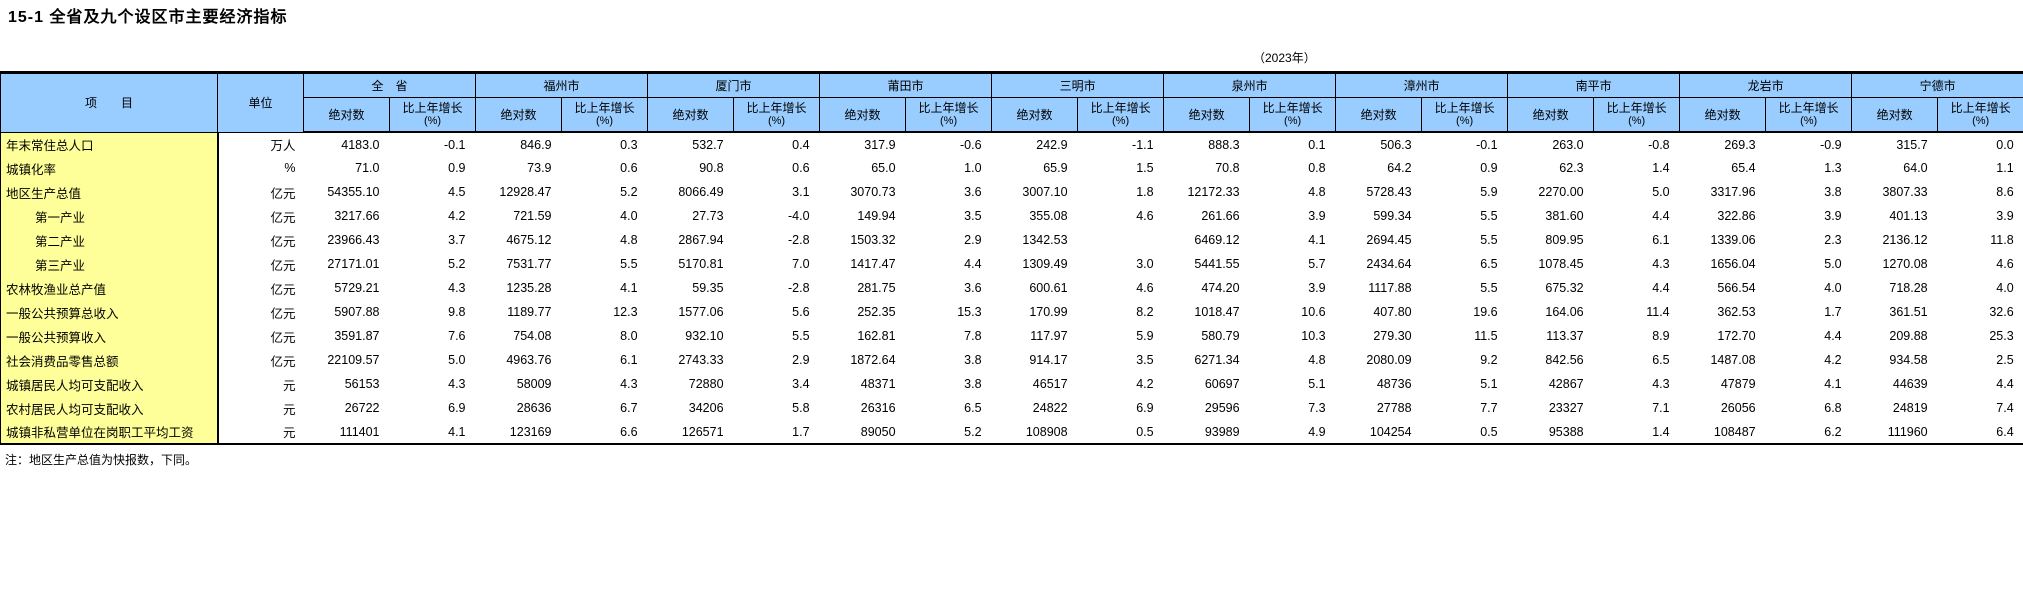 Image resolution: width=2023 pixels, height=604 pixels. I want to click on region-header-6: 漳州市, so click(1422, 85).